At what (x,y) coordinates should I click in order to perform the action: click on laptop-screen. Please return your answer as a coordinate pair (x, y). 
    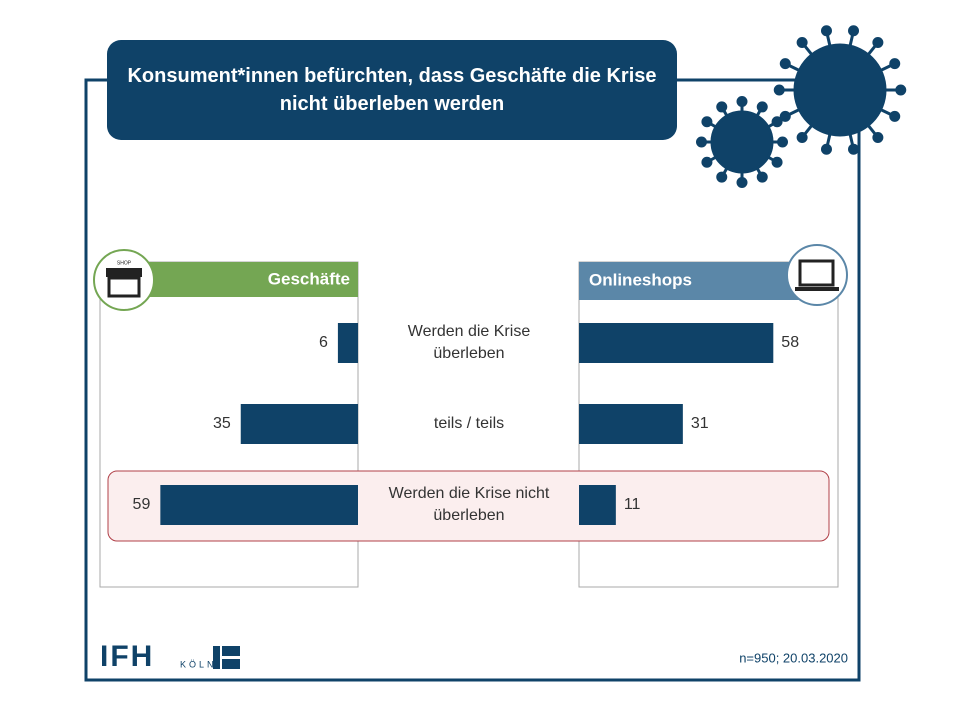
    Looking at the image, I should click on (816, 273).